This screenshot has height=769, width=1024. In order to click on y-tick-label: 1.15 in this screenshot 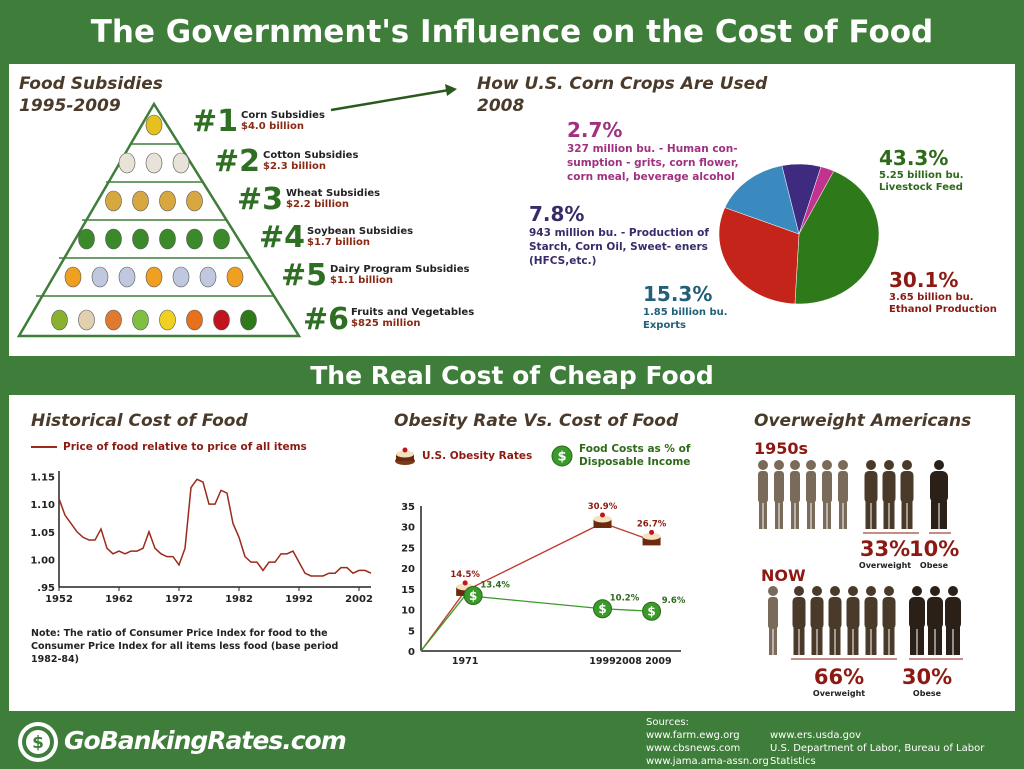, I will do `click(42, 478)`.